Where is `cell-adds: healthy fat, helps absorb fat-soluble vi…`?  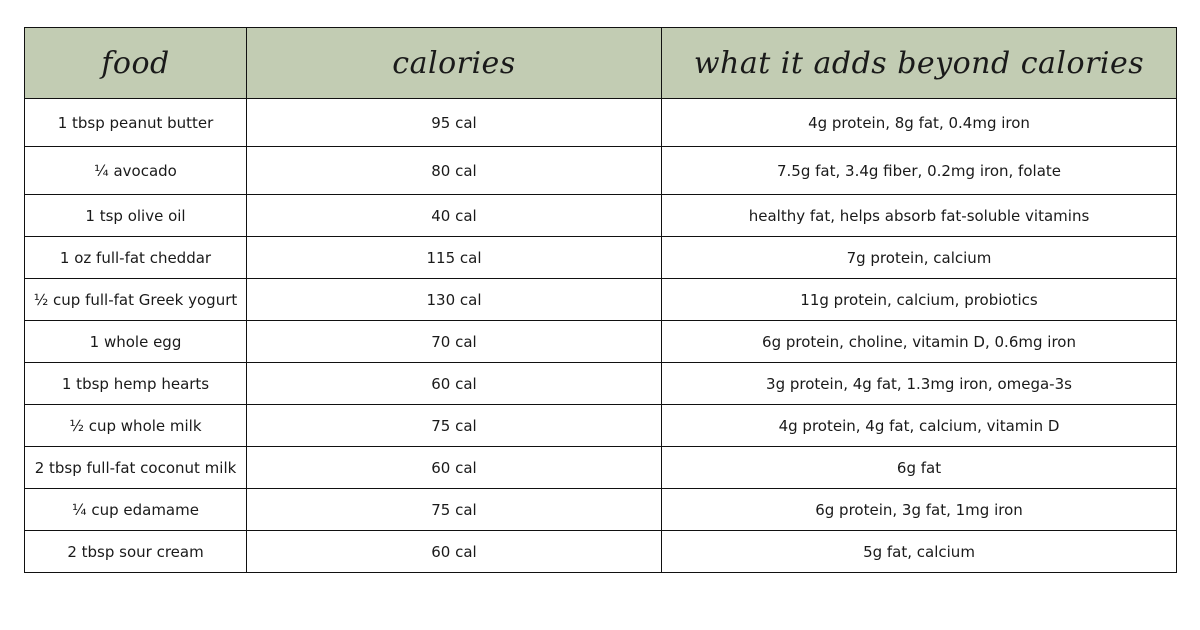
cell-adds: healthy fat, helps absorb fat-soluble vi… is located at coordinates (919, 215).